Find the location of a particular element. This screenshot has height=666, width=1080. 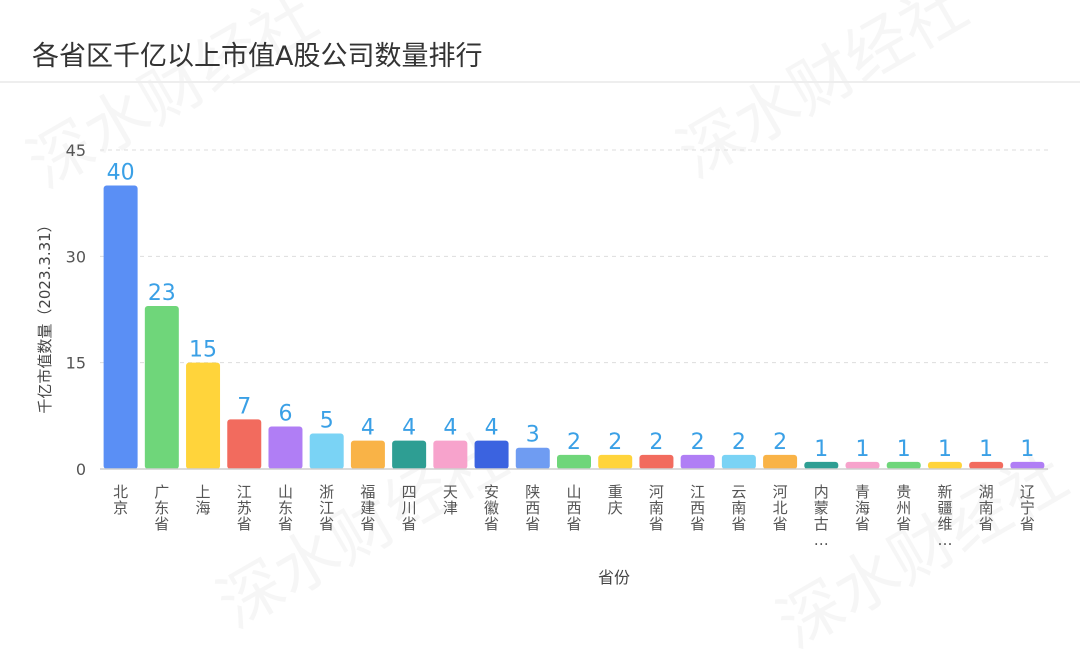

x-tick-label: 江西省 is located at coordinates (698, 508).